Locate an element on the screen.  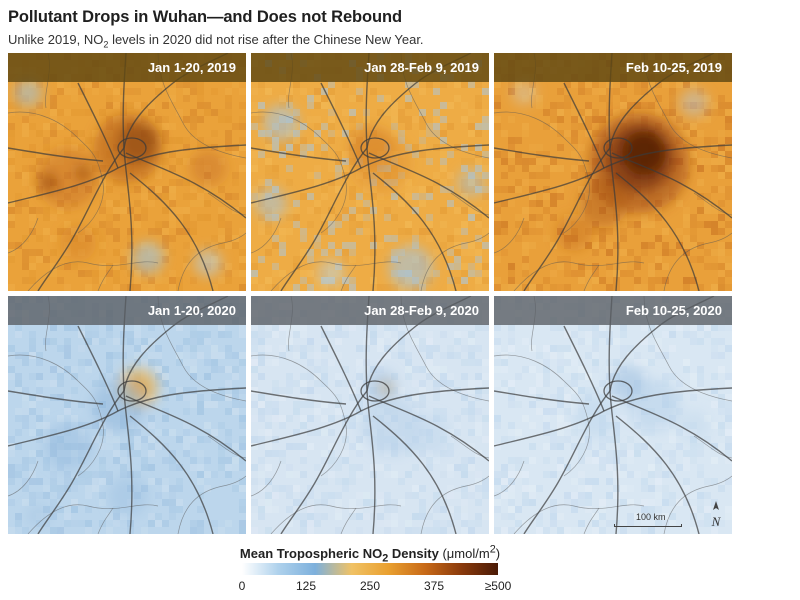
map-panel-feb-2020: Feb 10-25, 2020 is located at coordinates (613, 415).